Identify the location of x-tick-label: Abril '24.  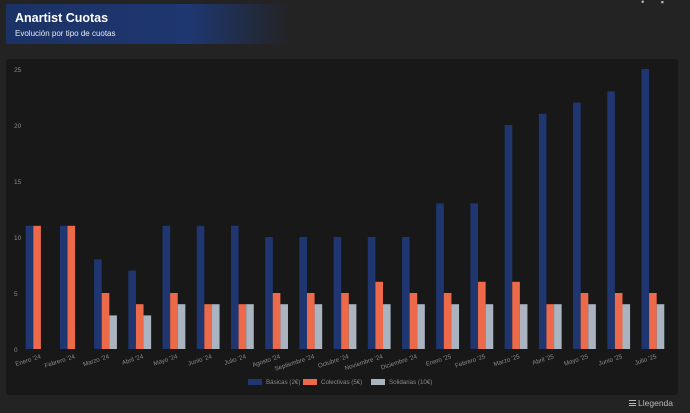
(133, 360).